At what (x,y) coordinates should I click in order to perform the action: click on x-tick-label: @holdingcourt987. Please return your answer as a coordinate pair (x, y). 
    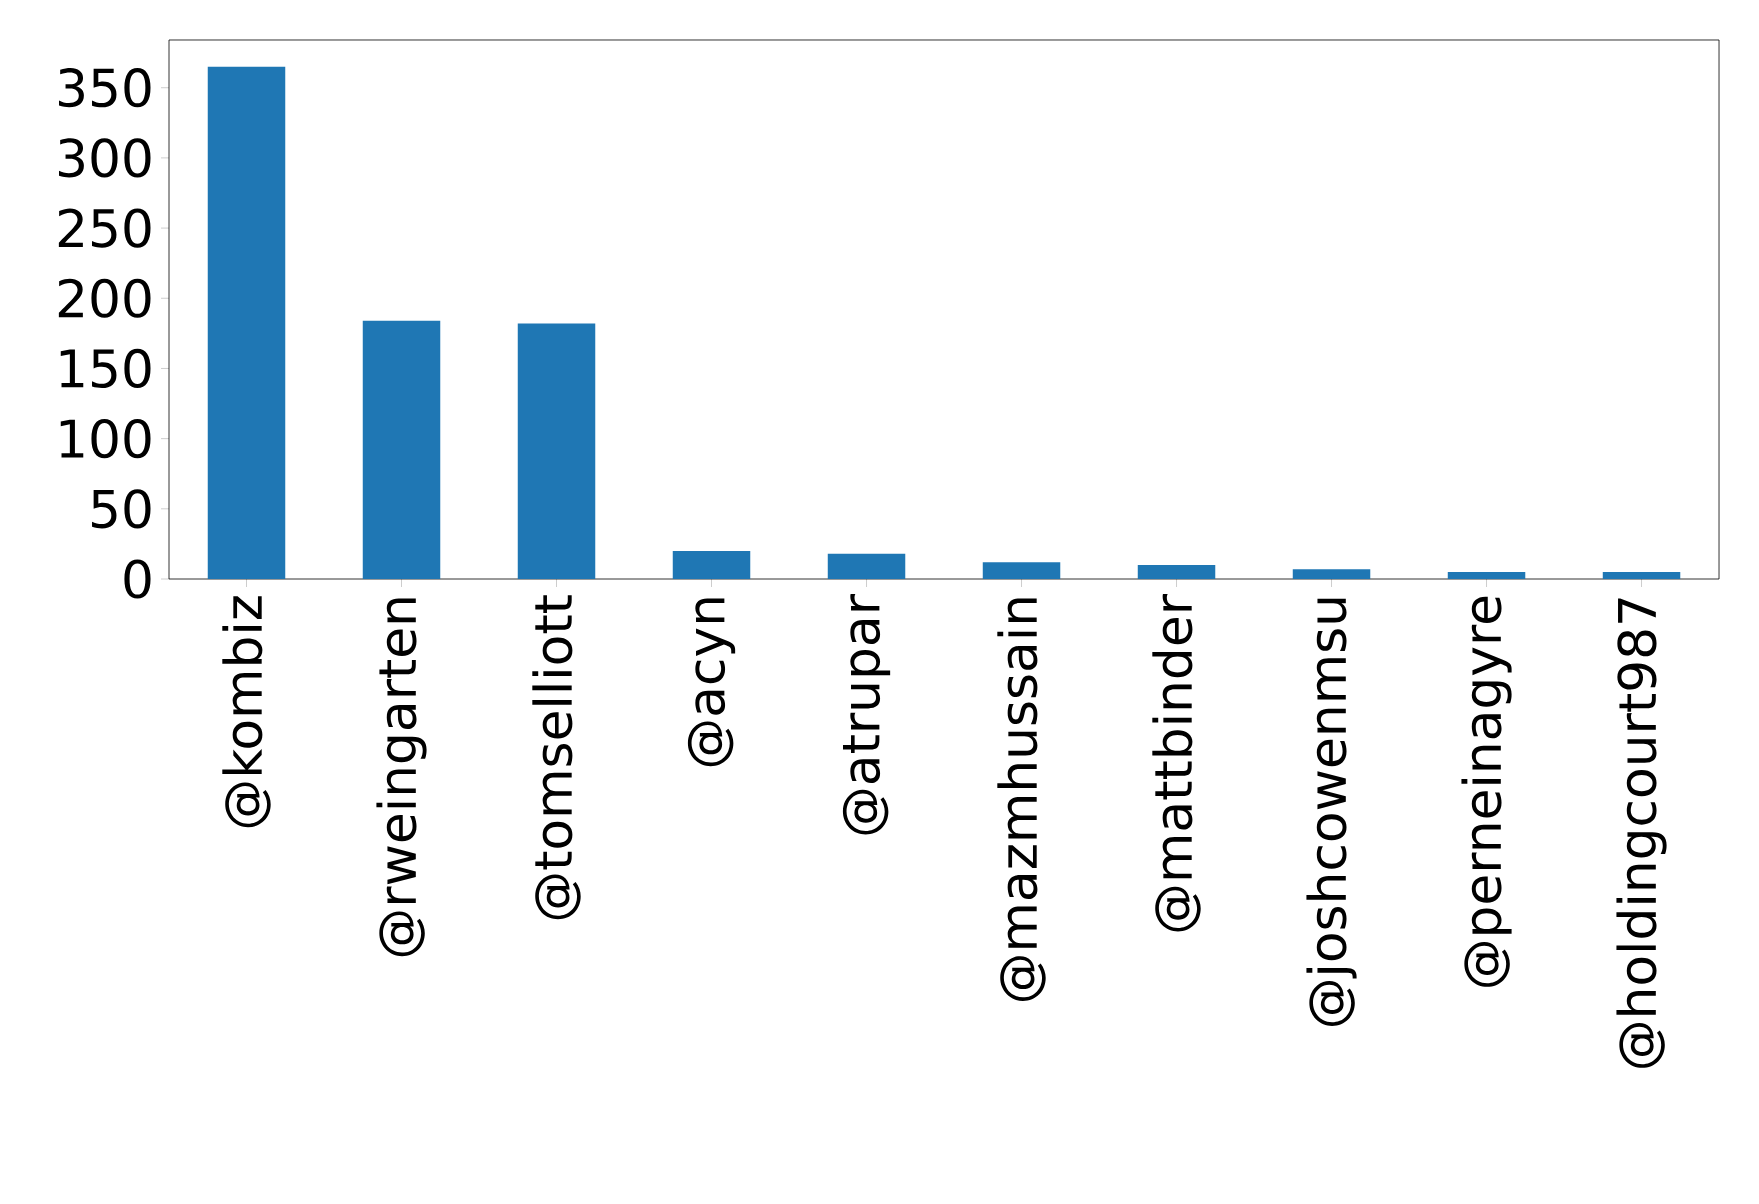
    Looking at the image, I should click on (1641, 833).